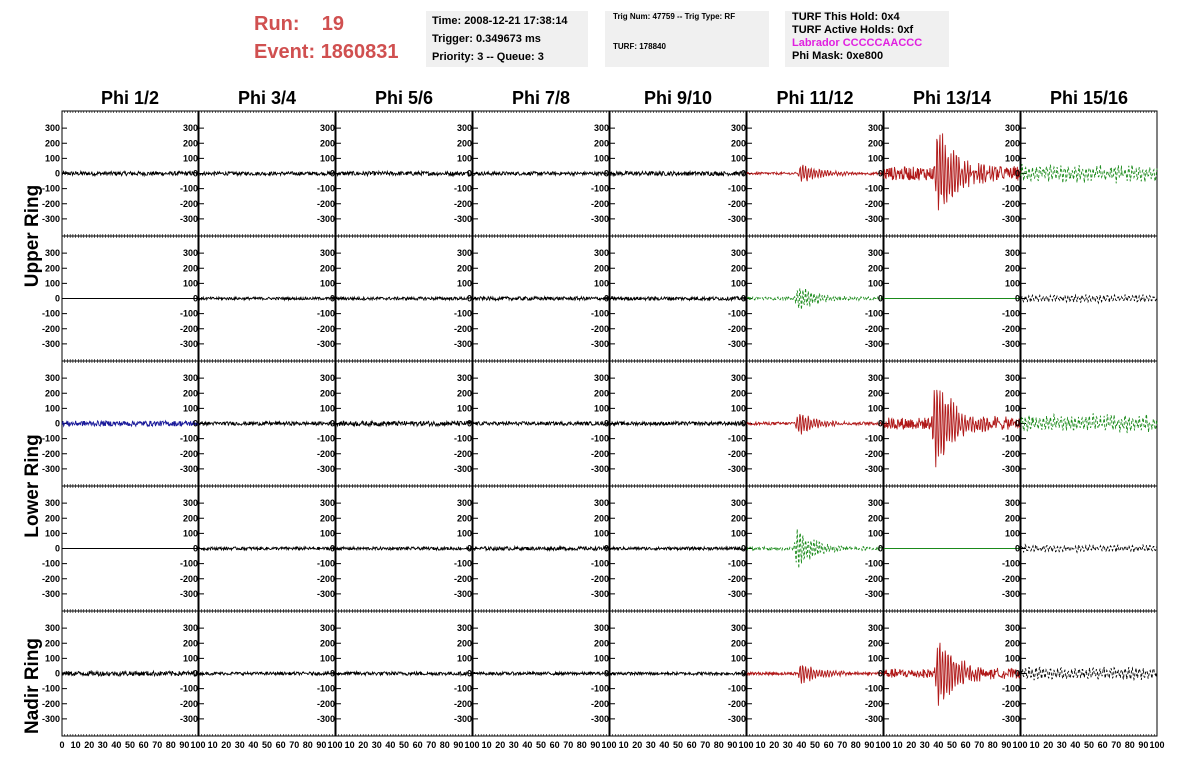  What do you see at coordinates (32, 236) in the screenshot?
I see `row-group-label: Upper Ring` at bounding box center [32, 236].